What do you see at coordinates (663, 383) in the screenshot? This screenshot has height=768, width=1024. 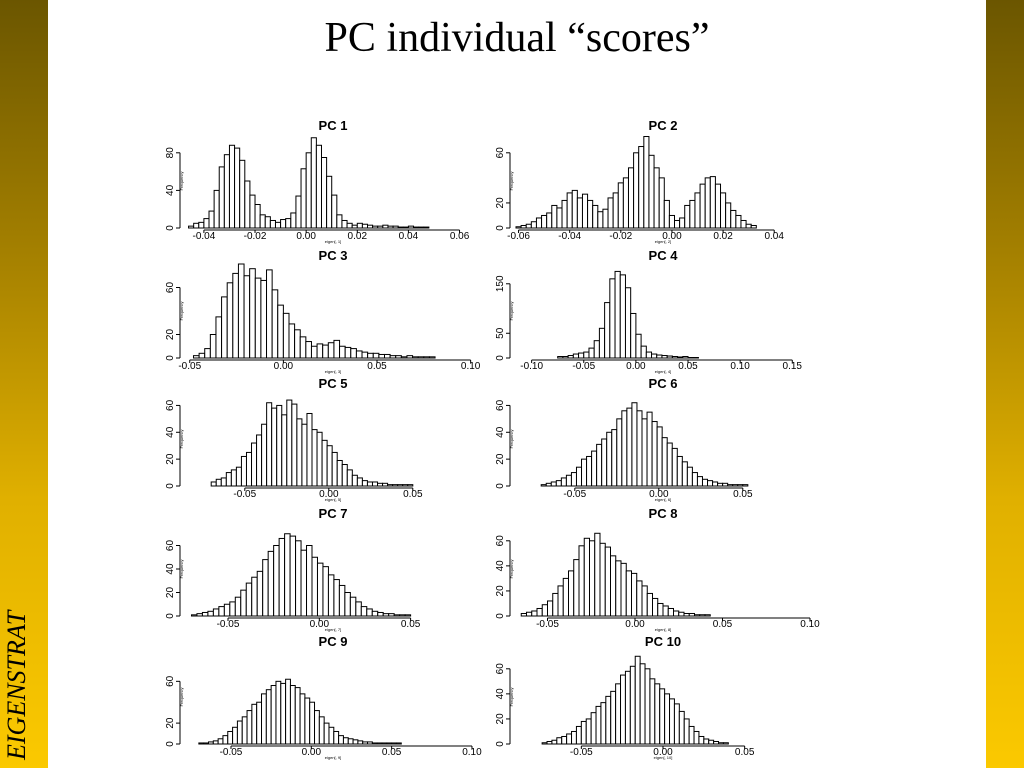 I see `panel-title: PC 6` at bounding box center [663, 383].